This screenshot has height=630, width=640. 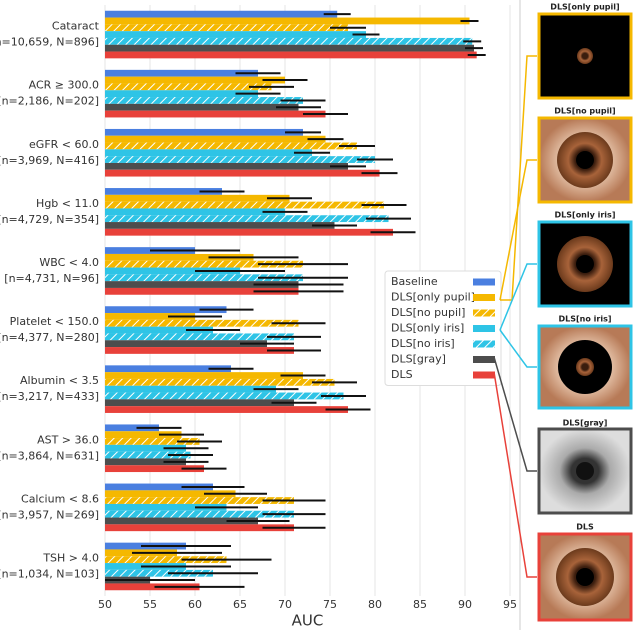 What do you see at coordinates (49, 337) in the screenshot?
I see `y-tick-sublabel: [n=4,377, N=280]` at bounding box center [49, 337].